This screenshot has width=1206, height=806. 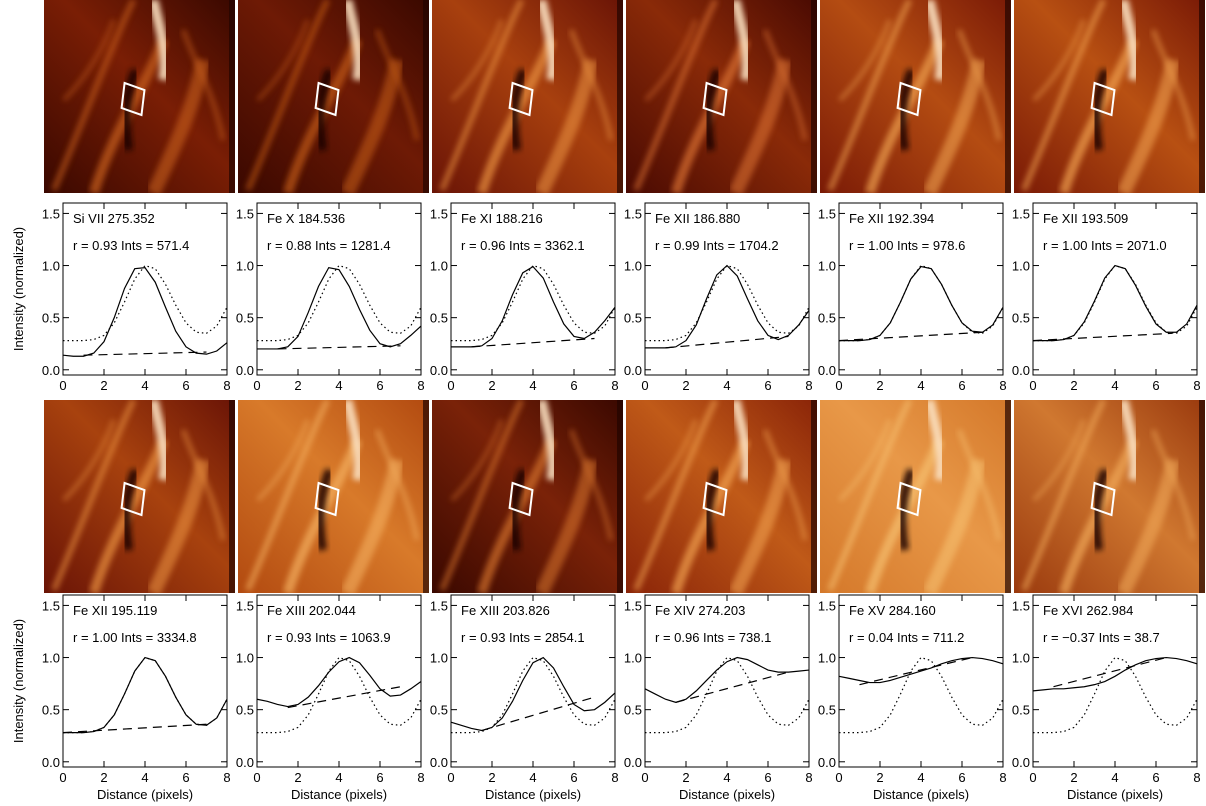 I want to click on panel-annotation: r = 0.04 Ints = 711.2, so click(x=906, y=637).